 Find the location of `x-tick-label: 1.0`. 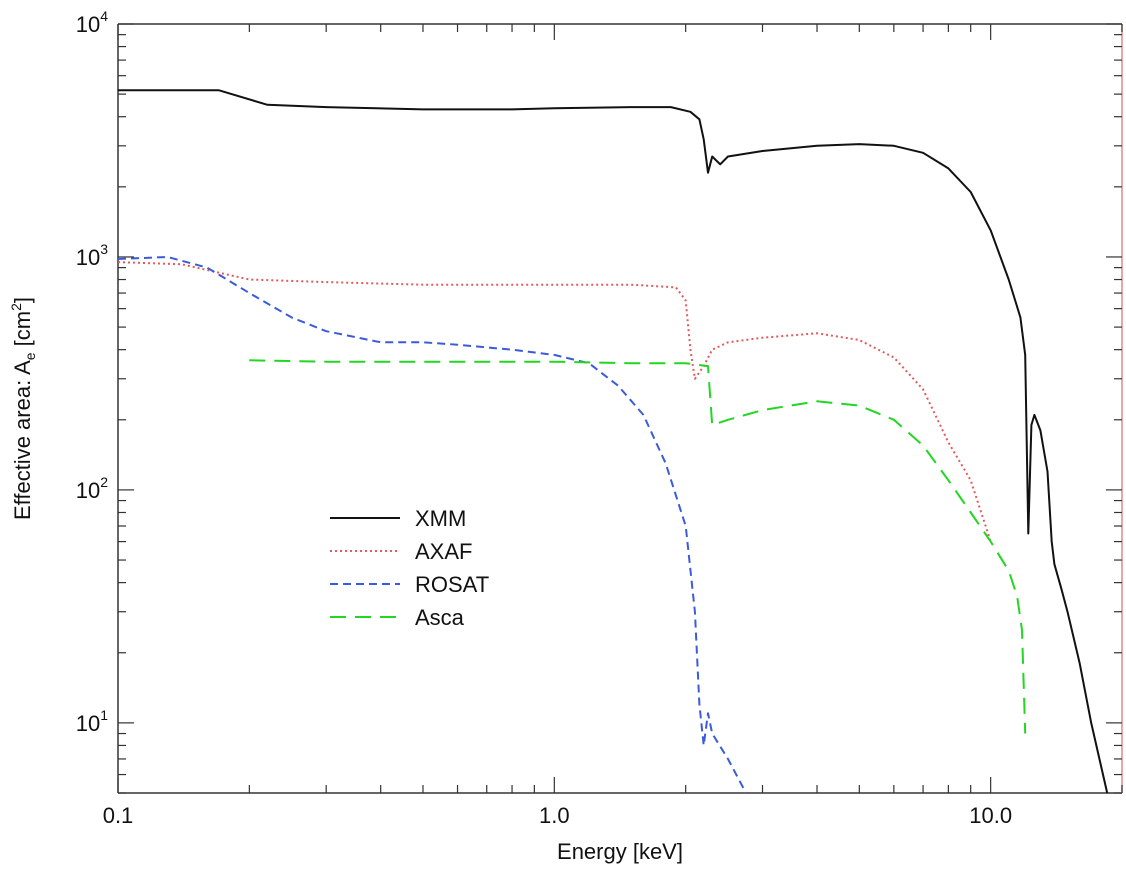

x-tick-label: 1.0 is located at coordinates (554, 815).